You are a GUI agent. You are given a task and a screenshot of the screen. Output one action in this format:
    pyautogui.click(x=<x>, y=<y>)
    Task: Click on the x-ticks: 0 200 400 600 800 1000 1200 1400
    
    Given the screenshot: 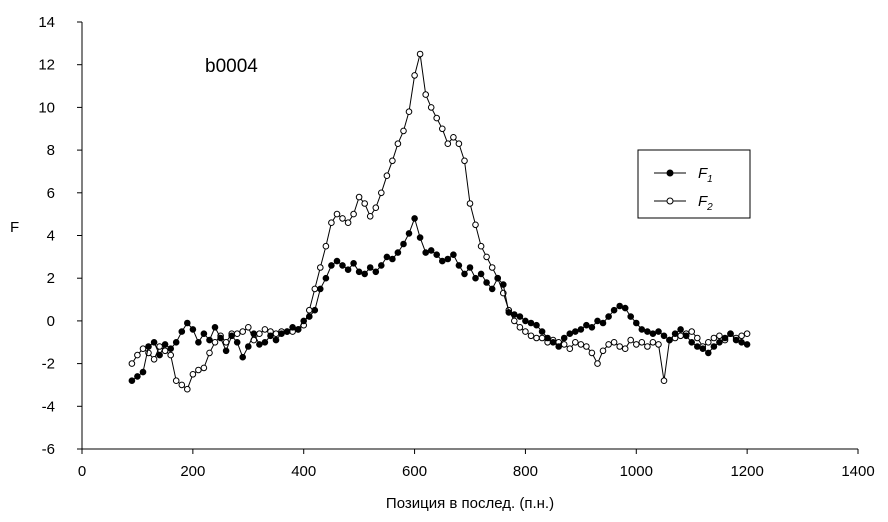 What is the action you would take?
    pyautogui.click(x=476, y=464)
    